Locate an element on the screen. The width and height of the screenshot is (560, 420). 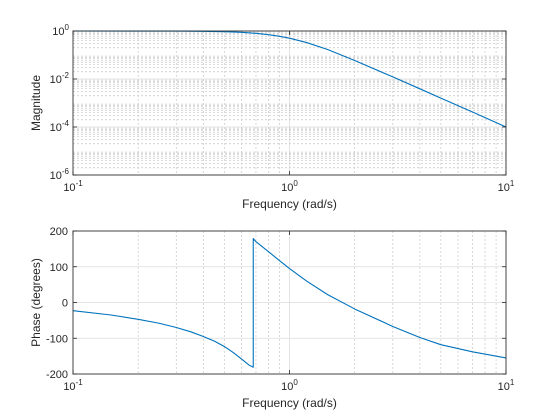
magnitude-x-tick-label: 10⁻¹ is located at coordinates (73, 186).